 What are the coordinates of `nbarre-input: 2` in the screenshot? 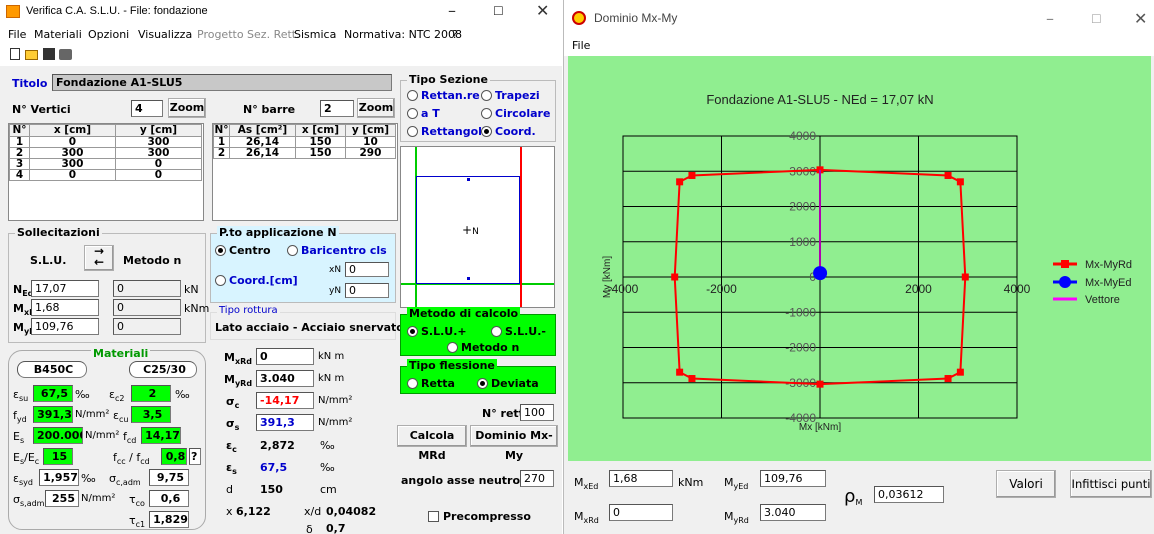 It's located at (337, 108).